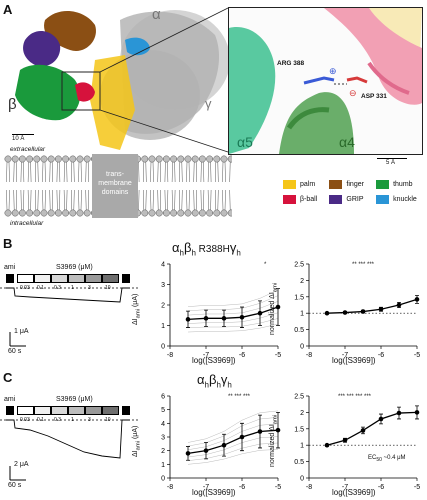 The height and width of the screenshot is (500, 427). What do you see at coordinates (193, 253) in the screenshot?
I see `row-b-title-sub2: h` at bounding box center [193, 253].